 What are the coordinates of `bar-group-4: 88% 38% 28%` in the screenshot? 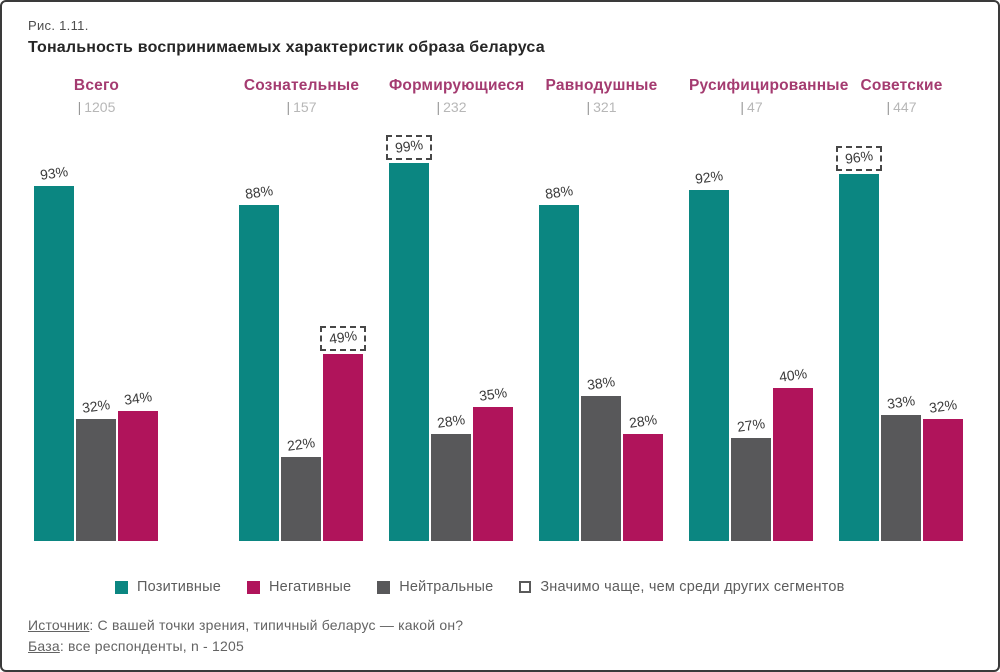 It's located at (601, 332).